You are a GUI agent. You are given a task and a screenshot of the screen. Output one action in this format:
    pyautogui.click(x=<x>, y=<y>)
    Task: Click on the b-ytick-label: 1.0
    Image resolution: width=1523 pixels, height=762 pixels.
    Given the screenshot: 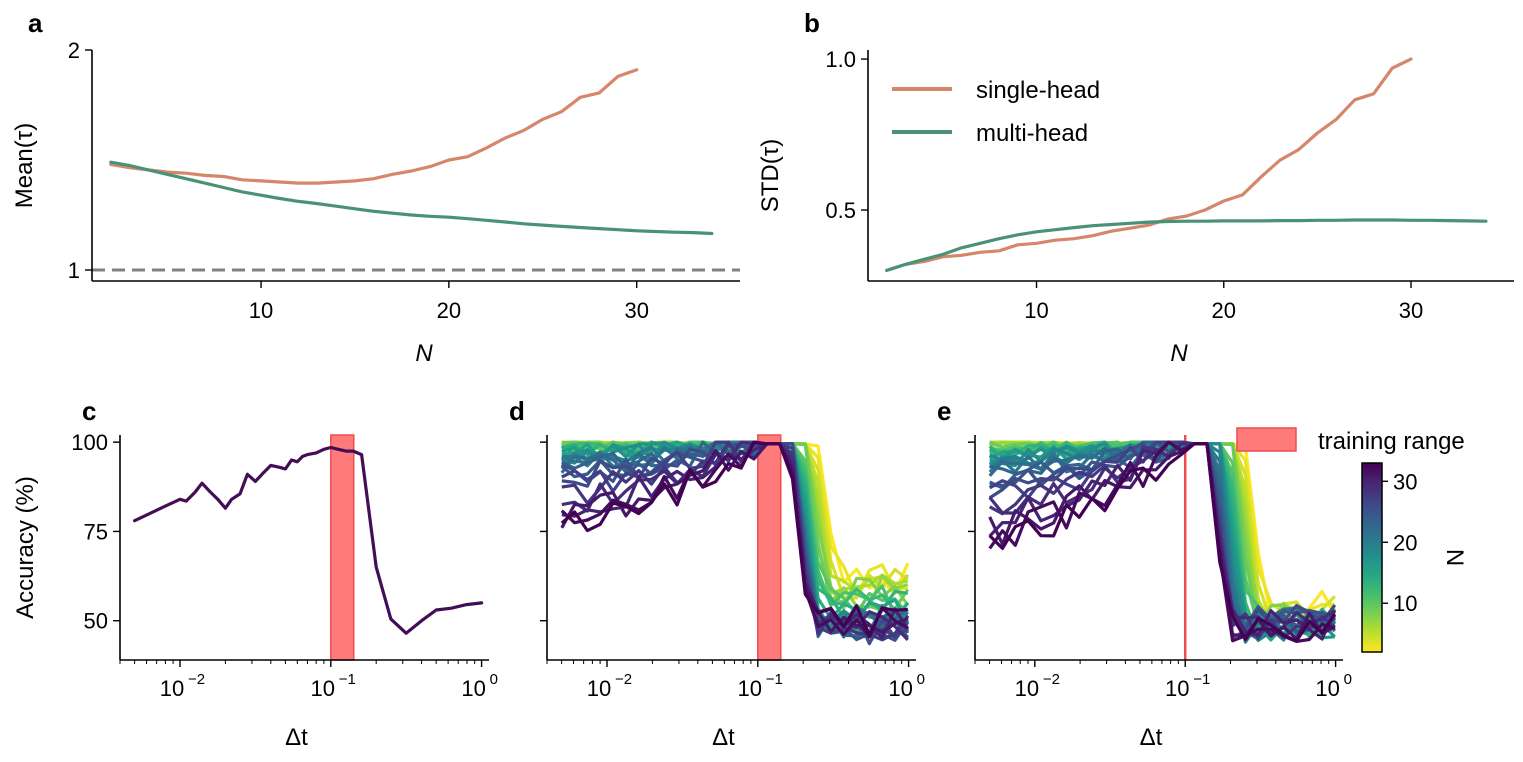 What is the action you would take?
    pyautogui.click(x=840, y=59)
    